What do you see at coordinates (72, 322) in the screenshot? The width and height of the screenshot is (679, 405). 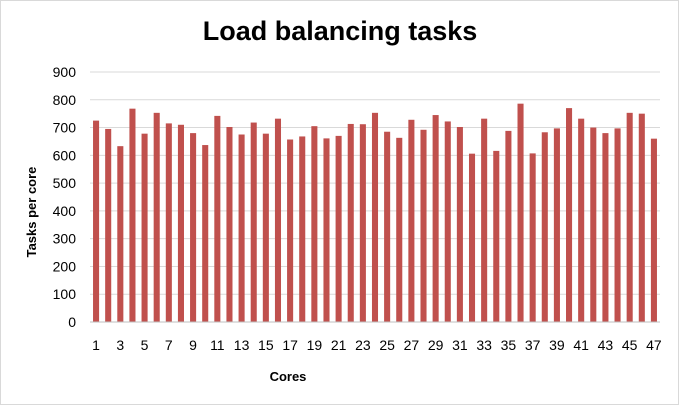 I see `y-tick-label: 0` at bounding box center [72, 322].